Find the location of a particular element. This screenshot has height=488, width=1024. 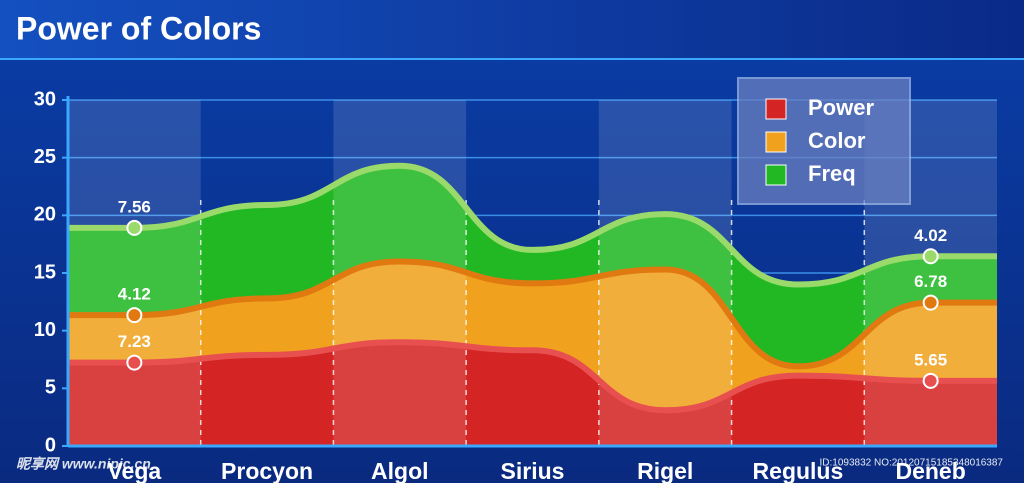

y-tick-label: 20 is located at coordinates (45, 215).